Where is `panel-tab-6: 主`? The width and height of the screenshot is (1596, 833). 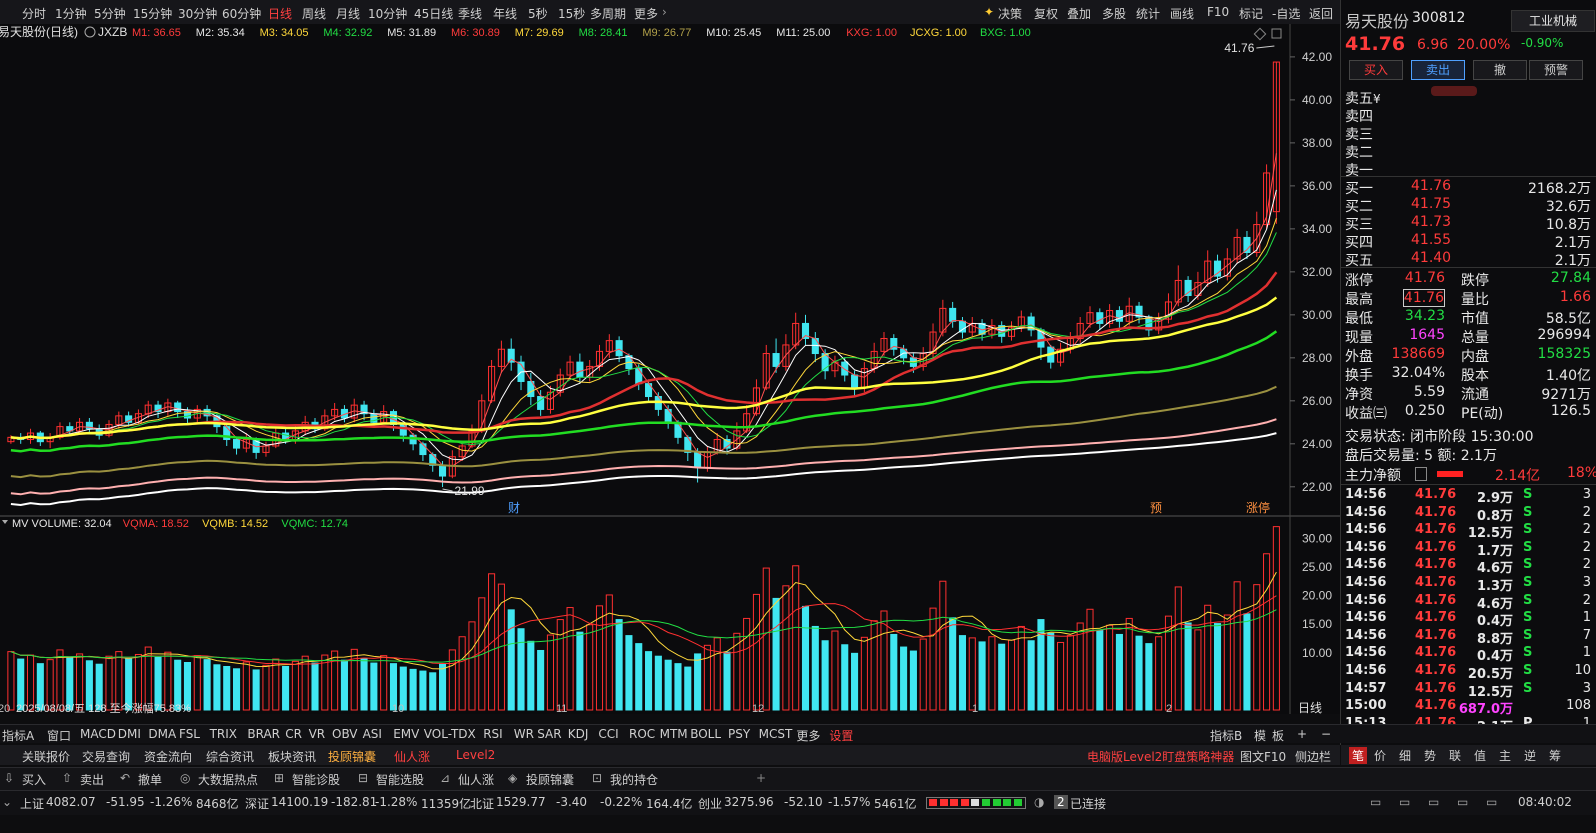
panel-tab-6: 主 is located at coordinates (1505, 756).